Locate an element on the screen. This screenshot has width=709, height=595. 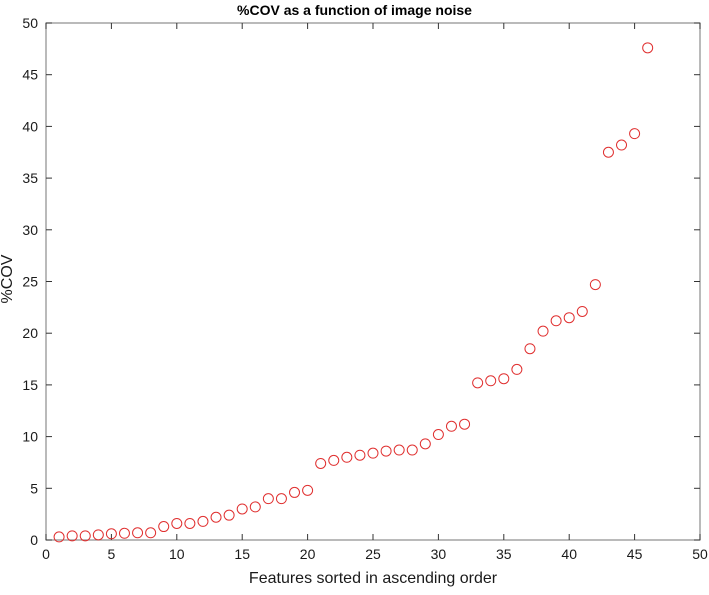
y-tick-label: 15 is located at coordinates (30, 385).